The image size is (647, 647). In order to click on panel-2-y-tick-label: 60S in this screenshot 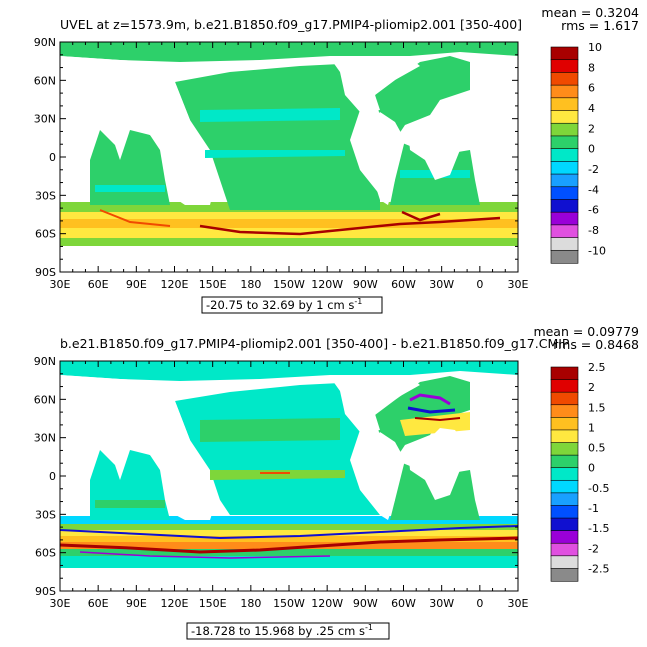, I will do `click(45, 553)`.